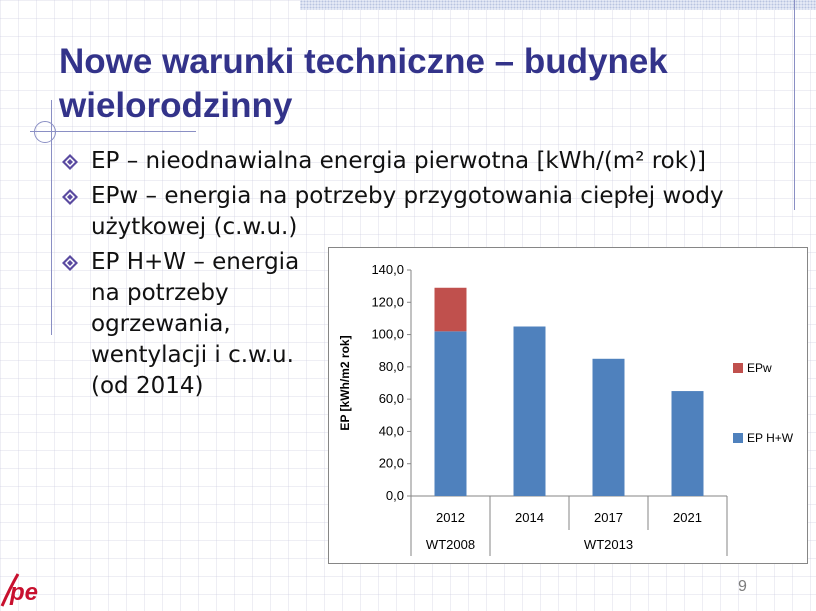 Image resolution: width=816 pixels, height=611 pixels. I want to click on y-tick-label: 80,0, so click(391, 366).